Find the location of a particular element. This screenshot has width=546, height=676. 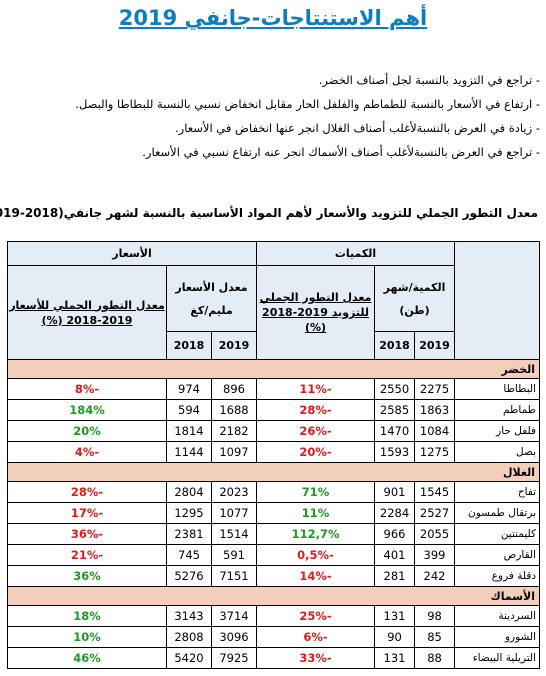

qty-rate-cell: -6% is located at coordinates (315, 637).